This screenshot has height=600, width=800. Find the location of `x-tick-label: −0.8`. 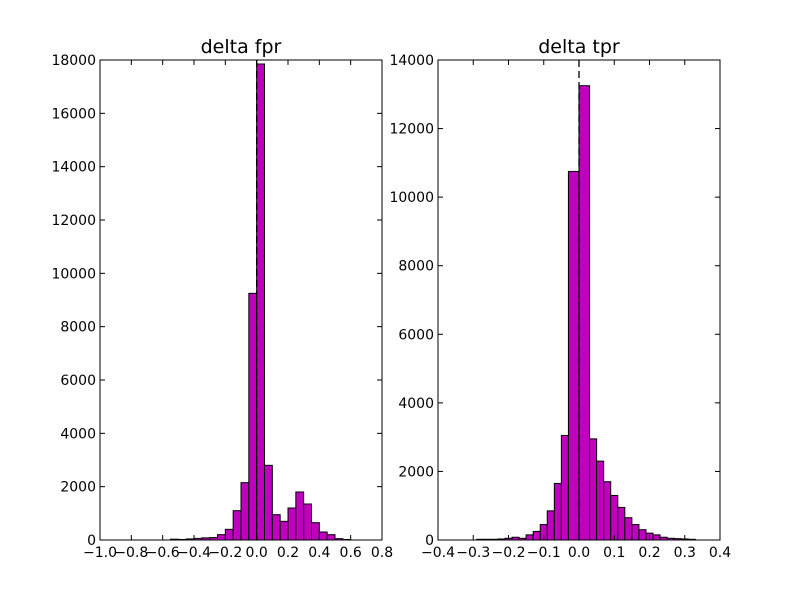

x-tick-label: −0.8 is located at coordinates (131, 553).